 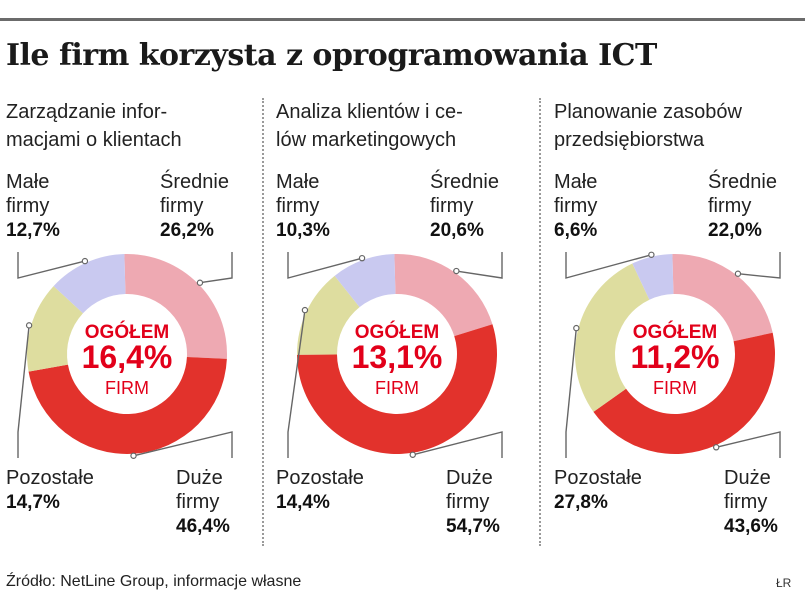 I want to click on value-pozostale: 14,4%, so click(x=303, y=502).